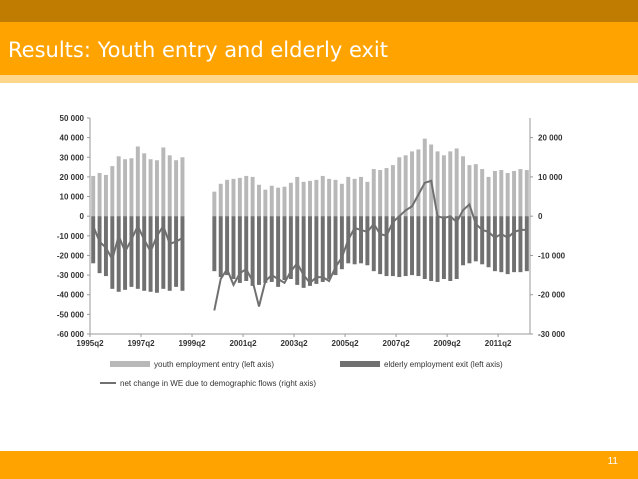 The image size is (638, 479). I want to click on x-tick-label: 1999q2, so click(192, 343).